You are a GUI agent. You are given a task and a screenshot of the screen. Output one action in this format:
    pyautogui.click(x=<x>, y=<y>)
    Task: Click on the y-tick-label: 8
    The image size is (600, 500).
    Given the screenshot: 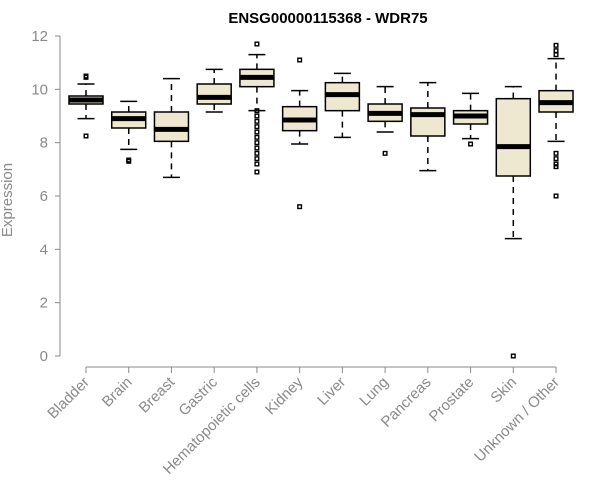 What is the action you would take?
    pyautogui.click(x=44, y=143)
    